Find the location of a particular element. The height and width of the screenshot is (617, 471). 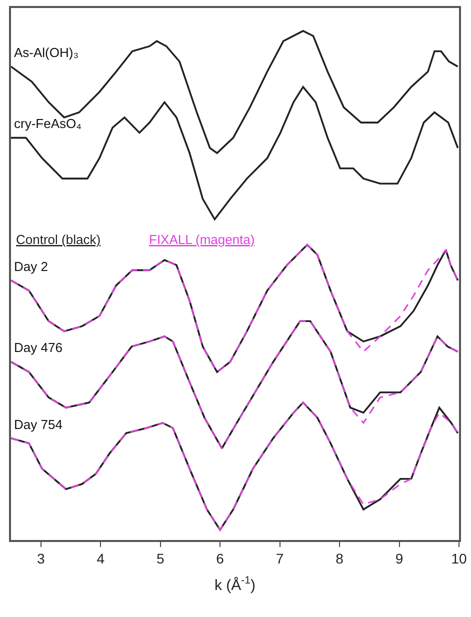

x-tick-label: 7 is located at coordinates (280, 558).